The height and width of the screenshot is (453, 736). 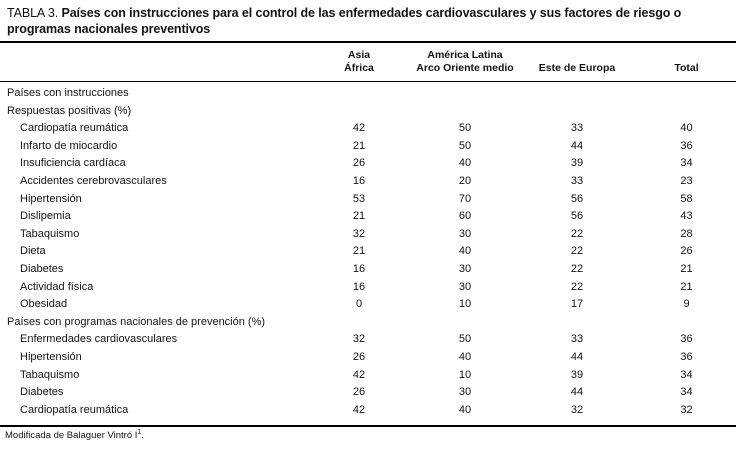 I want to click on row-value: 20, so click(x=465, y=180).